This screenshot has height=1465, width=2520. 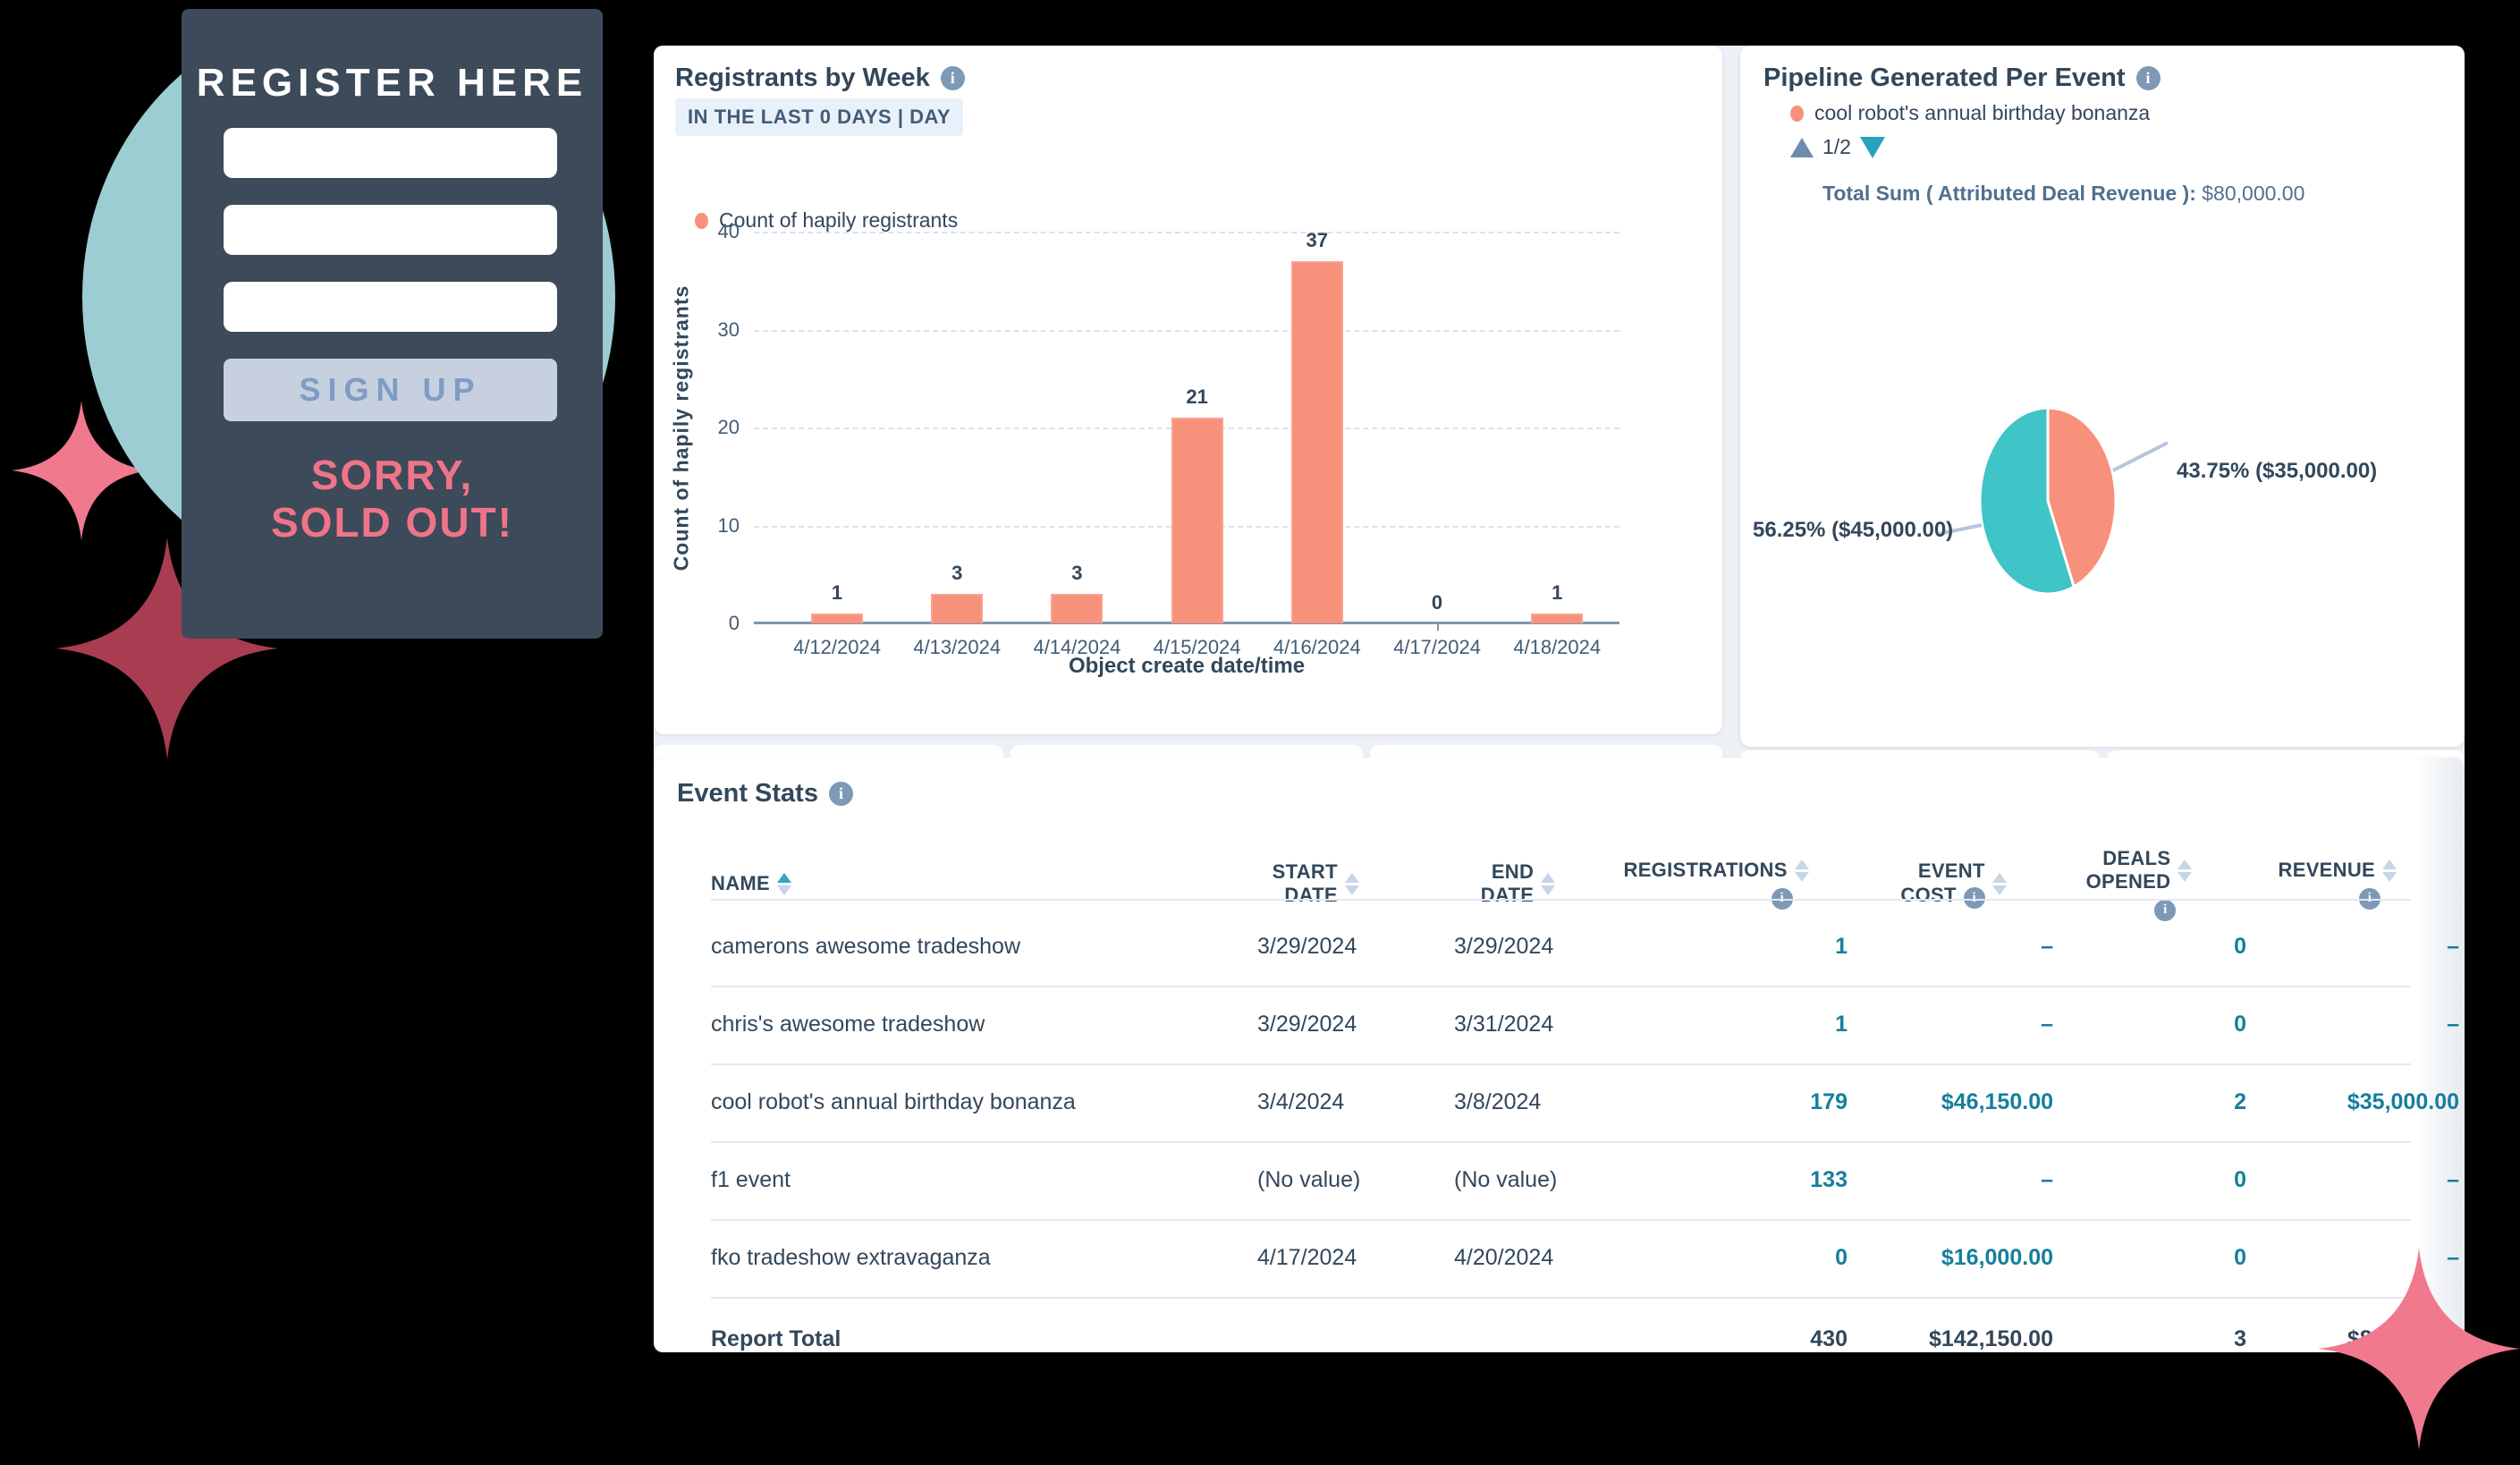 I want to click on reg-value: 0, so click(x=1842, y=1258).